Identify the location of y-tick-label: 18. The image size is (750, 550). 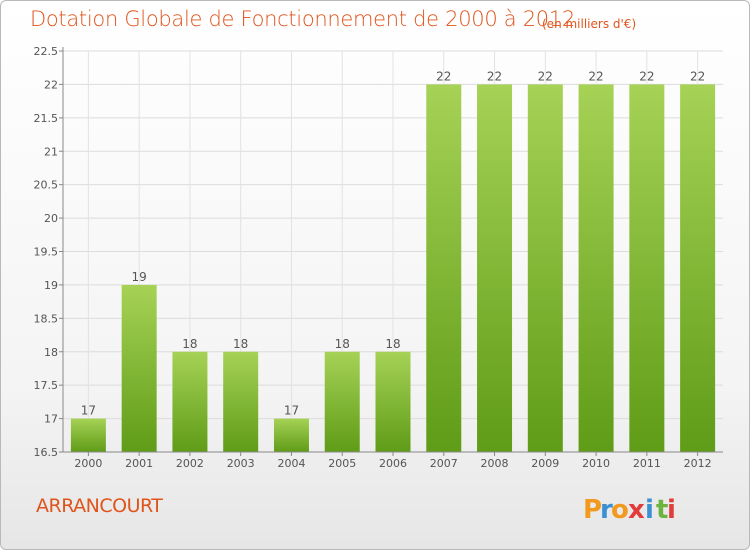
(51, 352).